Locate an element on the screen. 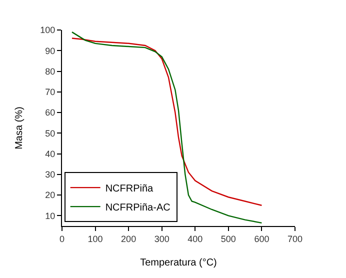 Image resolution: width=346 pixels, height=278 pixels. x-tick-label: 100 is located at coordinates (95, 239).